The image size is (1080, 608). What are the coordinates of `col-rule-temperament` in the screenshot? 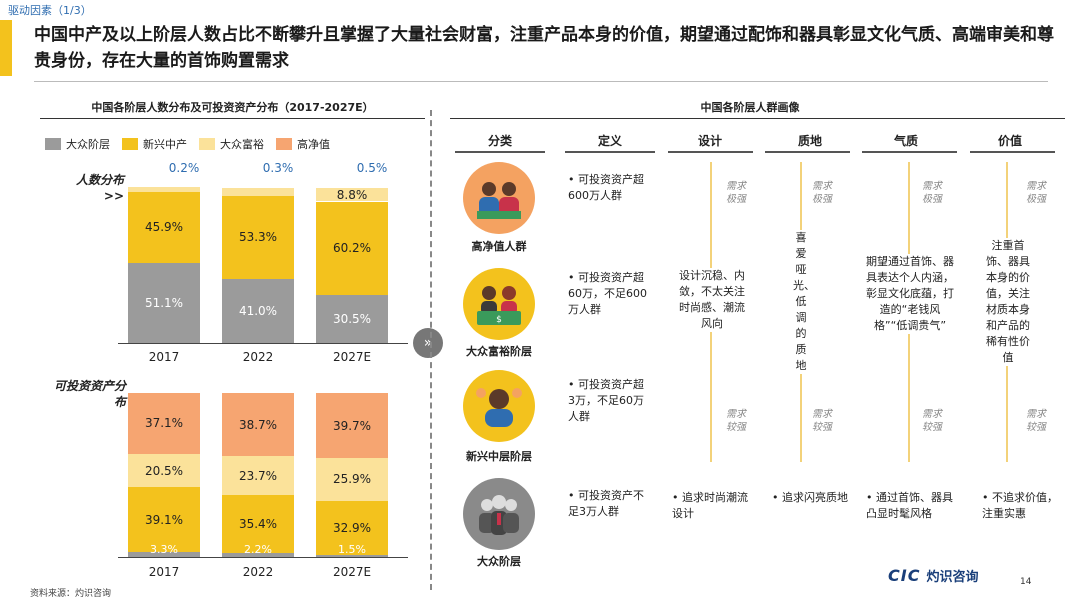 It's located at (909, 152).